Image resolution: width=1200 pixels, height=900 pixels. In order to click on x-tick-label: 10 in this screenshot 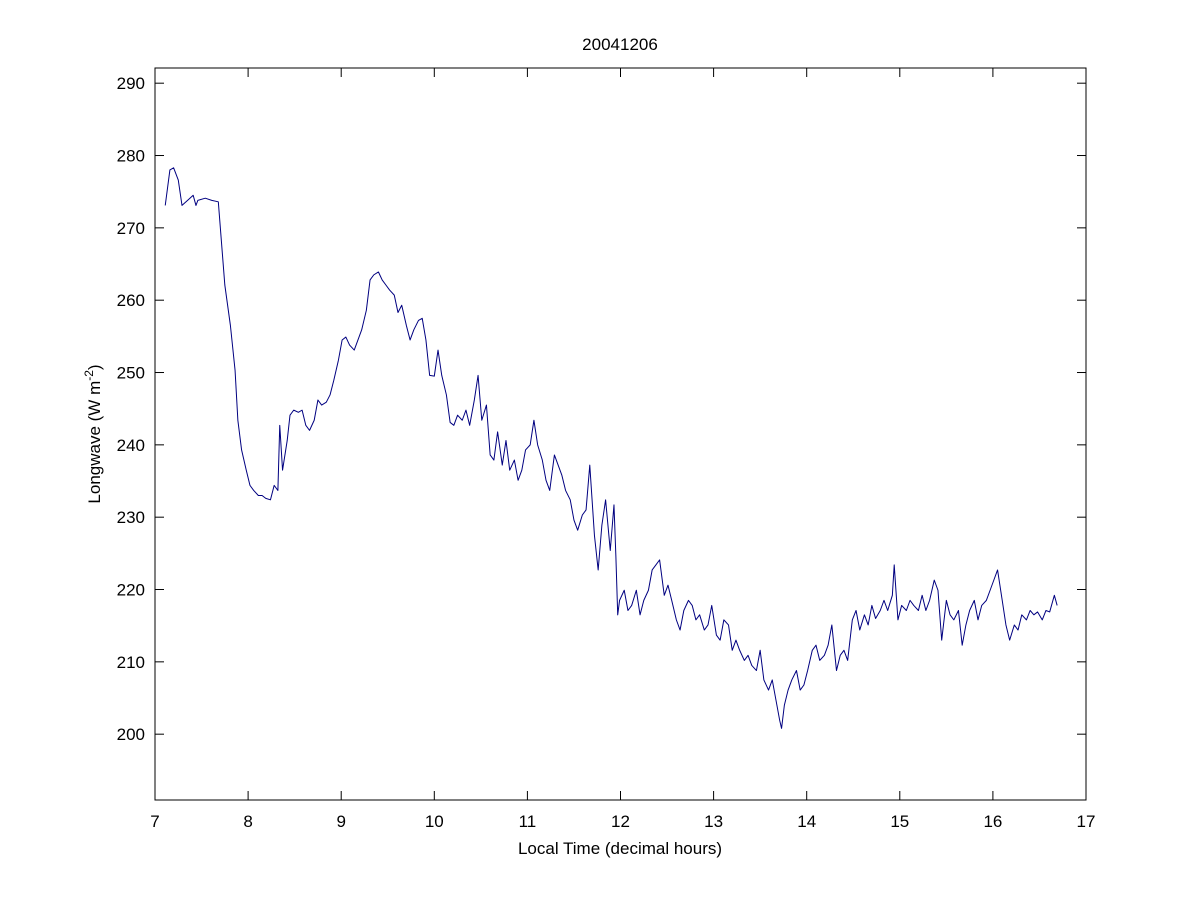, I will do `click(434, 821)`.